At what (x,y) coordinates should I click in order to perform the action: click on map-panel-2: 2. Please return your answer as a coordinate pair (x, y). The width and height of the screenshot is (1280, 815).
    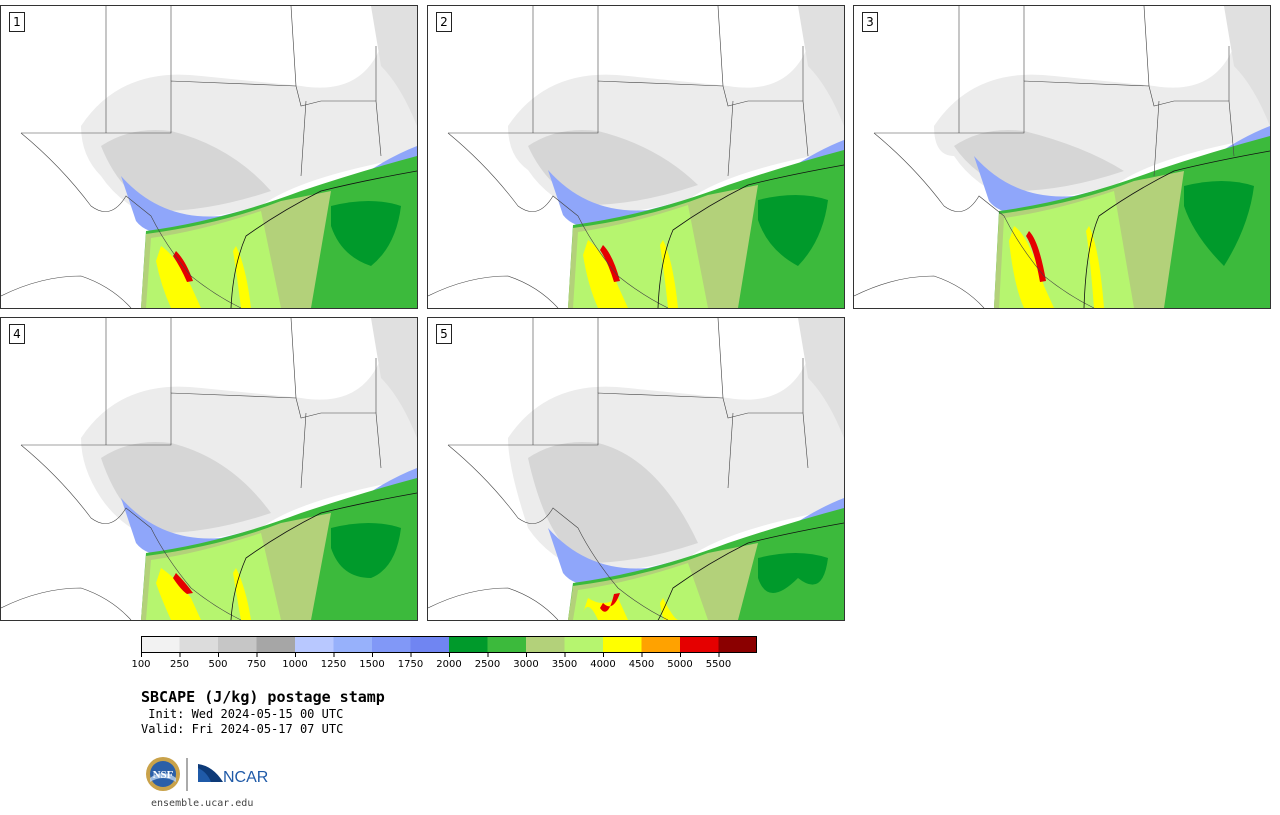
    Looking at the image, I should click on (636, 157).